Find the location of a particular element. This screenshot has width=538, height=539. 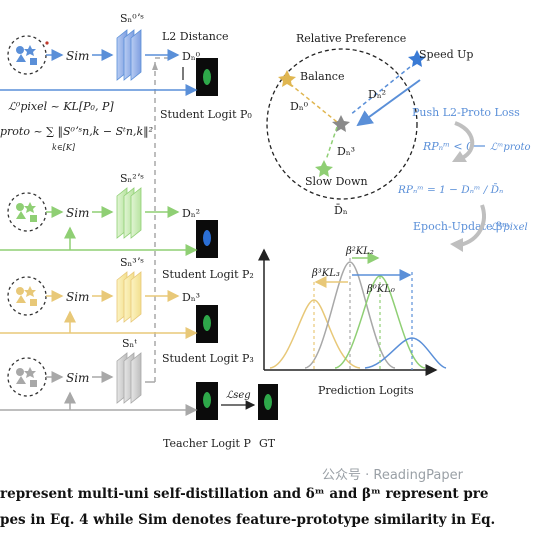

proto-label-top: Sₙ⁰ʼˢ is located at coordinates (132, 18).